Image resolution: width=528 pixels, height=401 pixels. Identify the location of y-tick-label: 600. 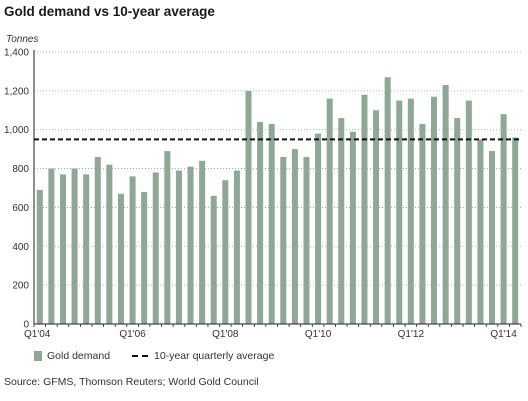
(20, 208).